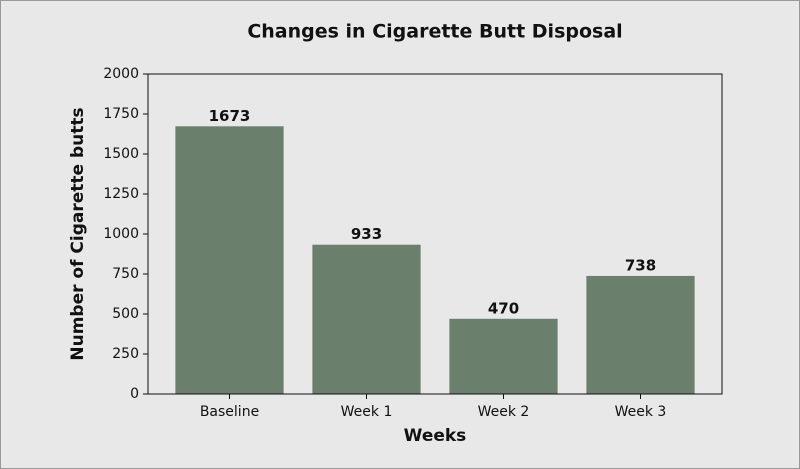  Describe the element at coordinates (121, 234) in the screenshot. I see `y-tick-label: 1000` at that location.